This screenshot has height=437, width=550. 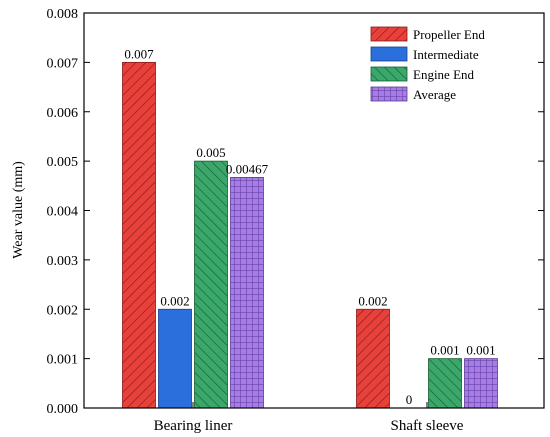 What do you see at coordinates (63, 63) in the screenshot?
I see `y-tick-label: 0.007` at bounding box center [63, 63].